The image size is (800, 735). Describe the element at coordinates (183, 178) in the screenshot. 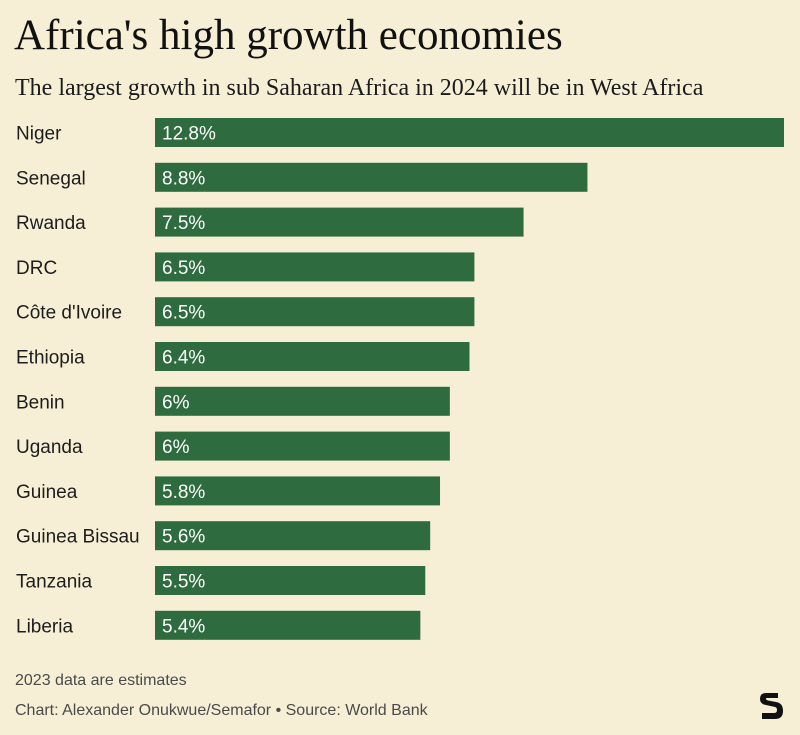

I see `bar-value-label: 8.8%` at that location.